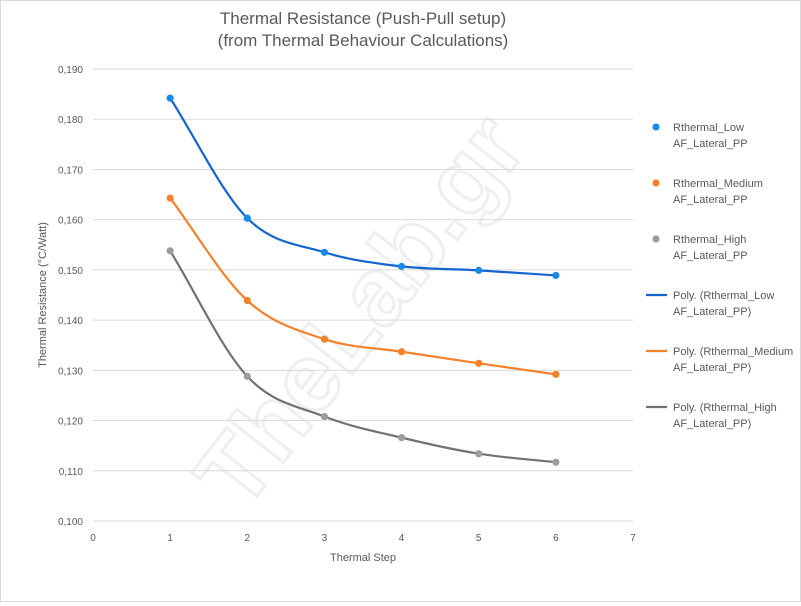 This screenshot has width=801, height=606. I want to click on legend-label-trendline-1: Poly. (Rthermal_Low, so click(723, 296).